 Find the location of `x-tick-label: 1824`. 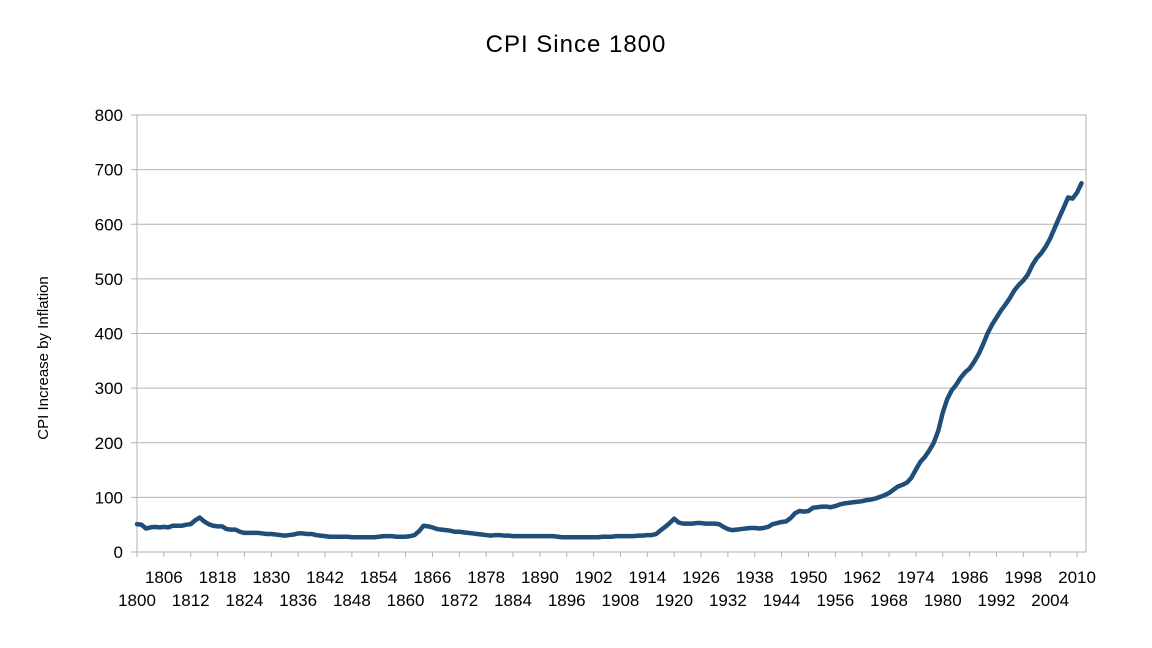

x-tick-label: 1824 is located at coordinates (245, 600).